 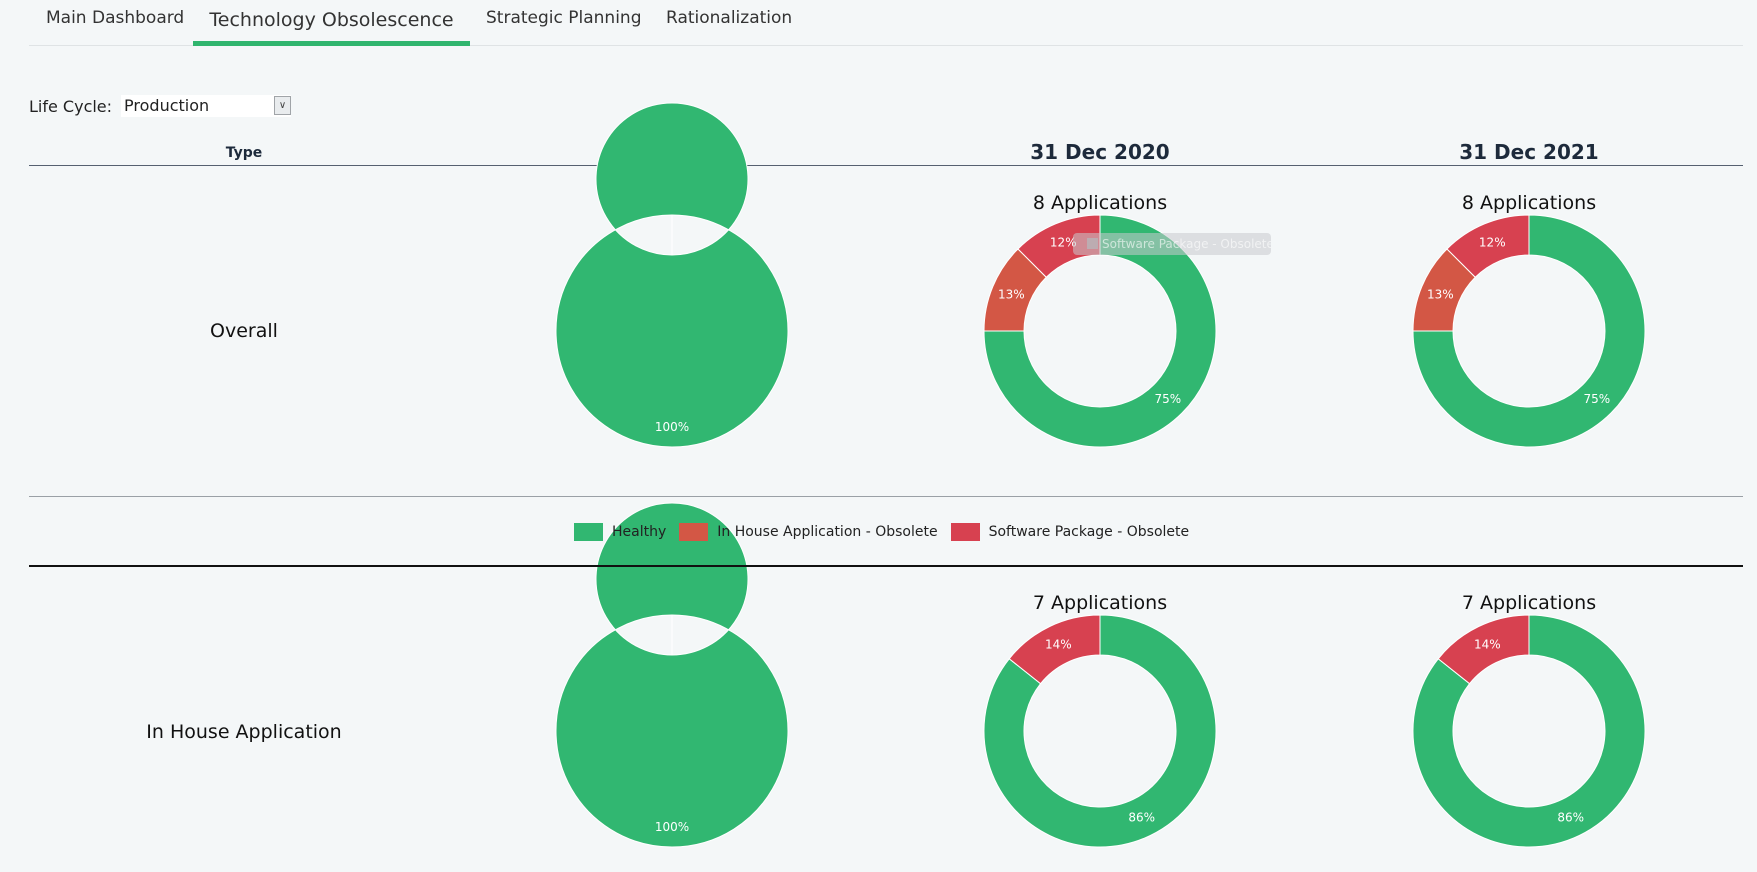 I want to click on legend-label: Software Package - Obsolete, so click(x=1089, y=532).